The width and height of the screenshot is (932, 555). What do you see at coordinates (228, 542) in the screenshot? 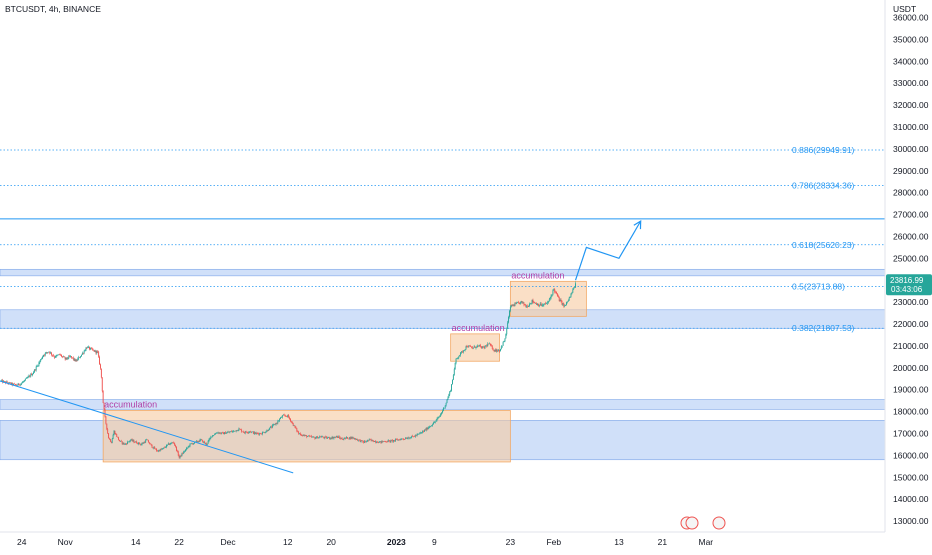
I see `time-tick-label: Dec` at bounding box center [228, 542].